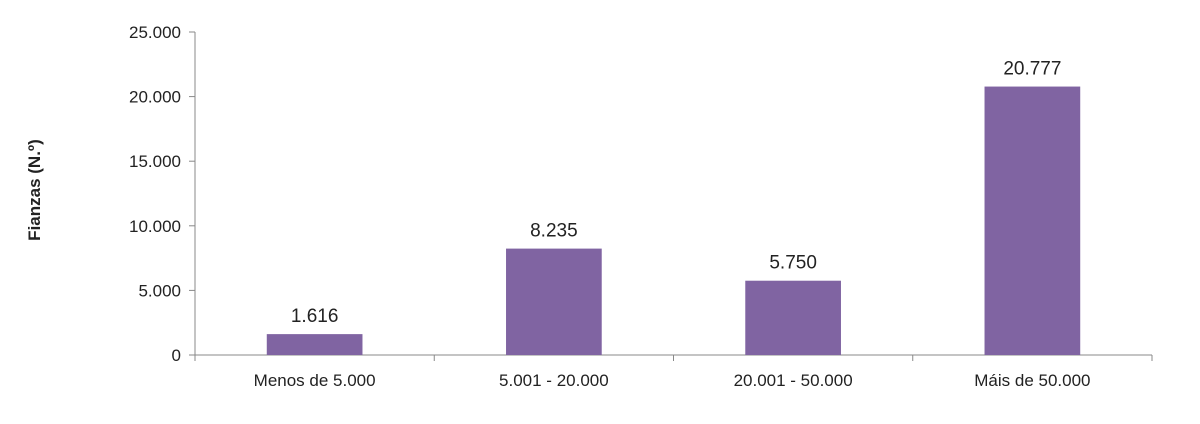 The width and height of the screenshot is (1200, 424). I want to click on data-label: 20.777, so click(1032, 69).